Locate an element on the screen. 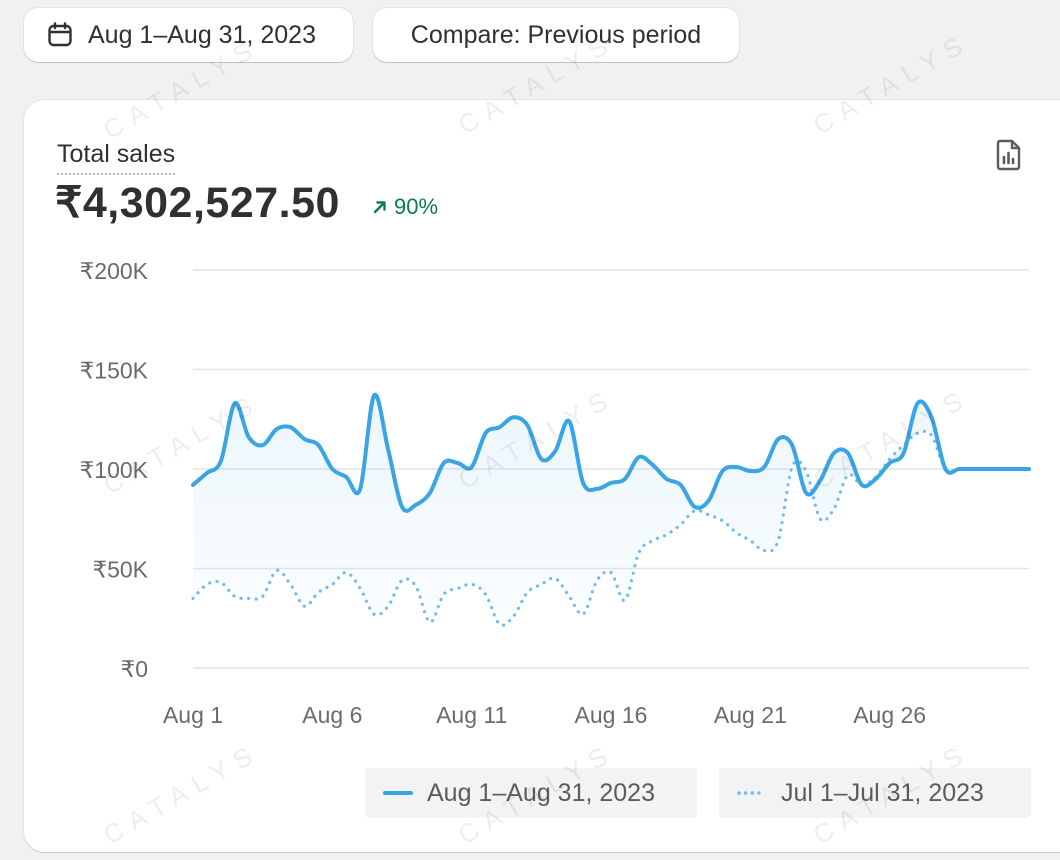  arrow-up-right-icon is located at coordinates (379, 207).